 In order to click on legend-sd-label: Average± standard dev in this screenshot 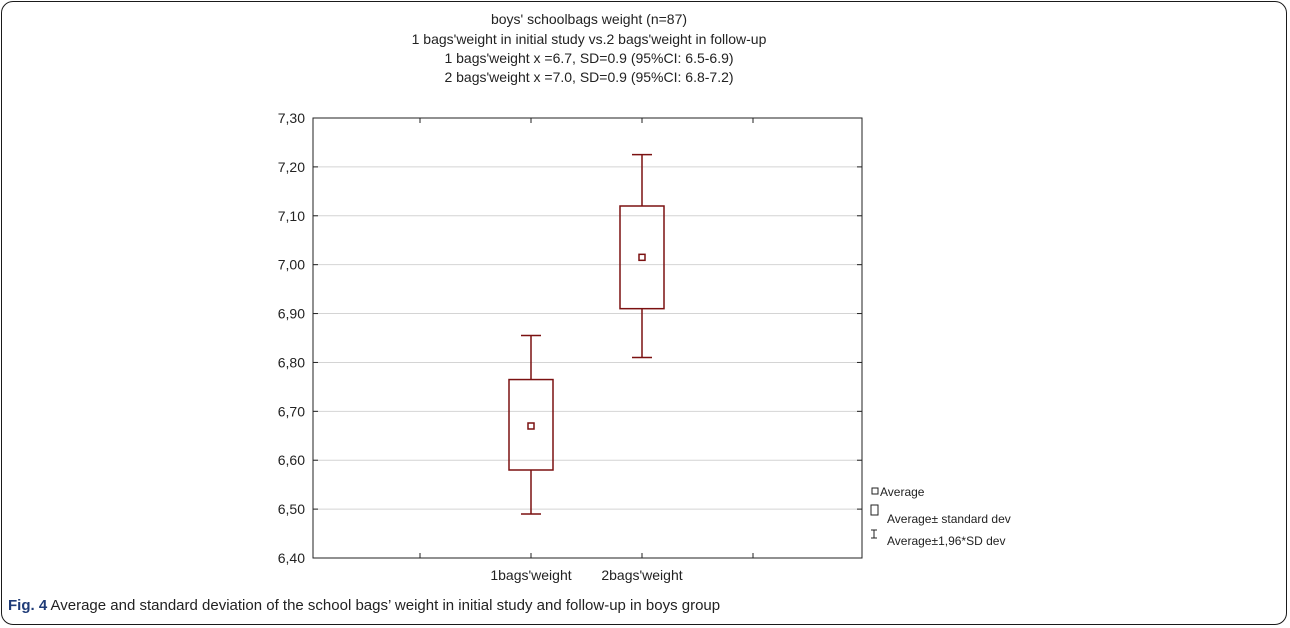, I will do `click(949, 519)`.